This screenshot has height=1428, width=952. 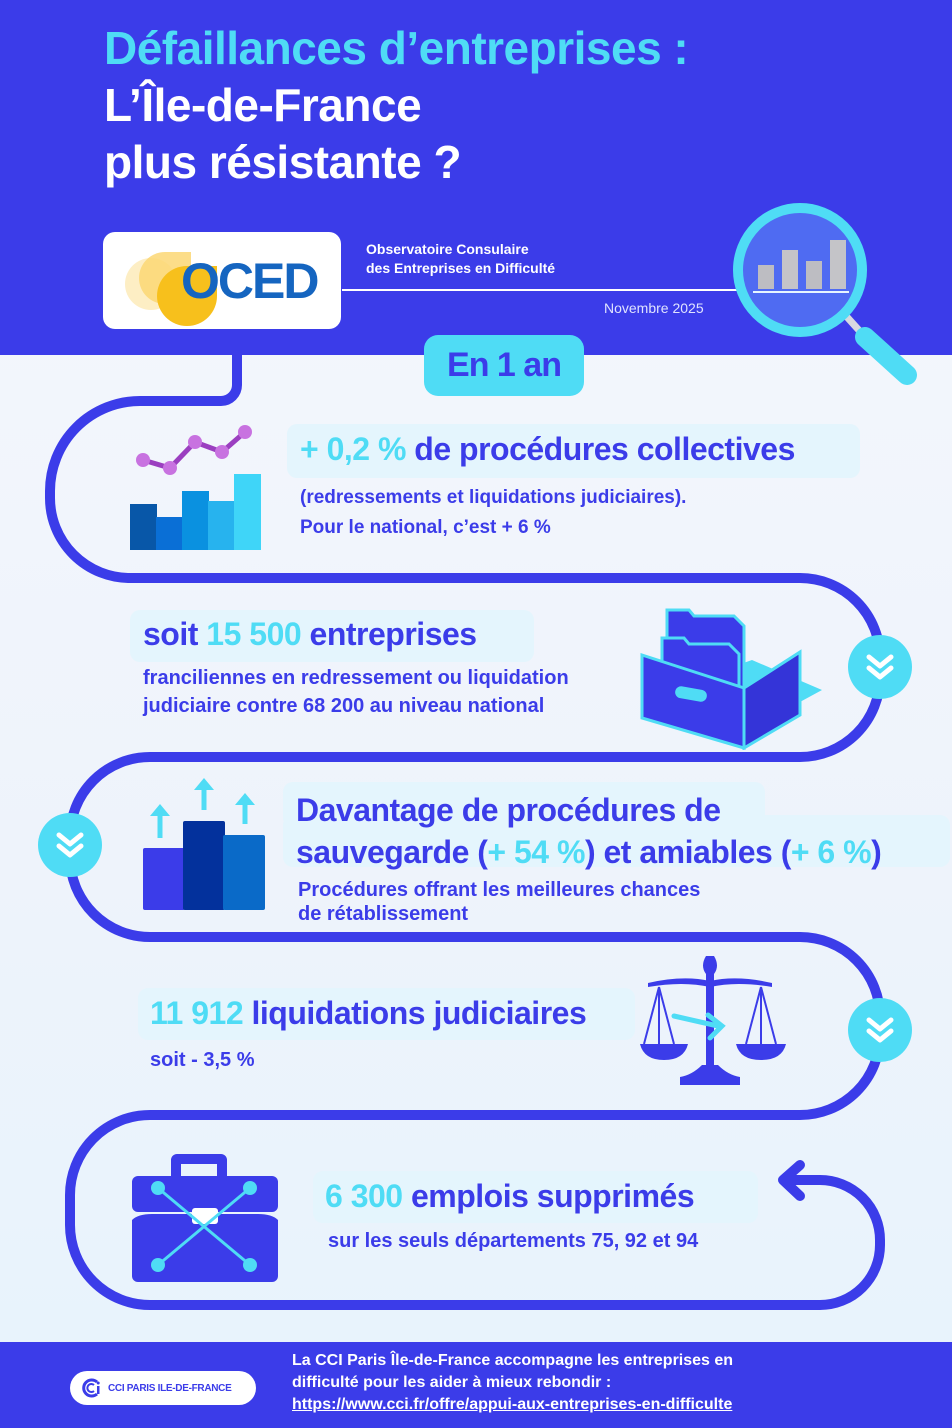 I want to click on cci-label: CCI PARIS ILE-DE-FRANCE, so click(x=170, y=1388).